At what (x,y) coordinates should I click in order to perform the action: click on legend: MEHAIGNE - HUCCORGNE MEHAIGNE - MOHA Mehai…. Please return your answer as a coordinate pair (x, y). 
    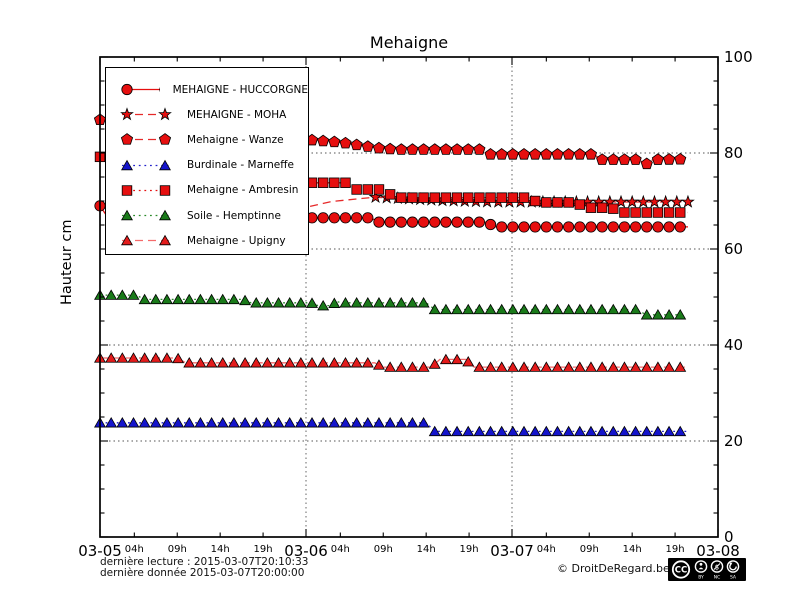
    Looking at the image, I should click on (207, 161).